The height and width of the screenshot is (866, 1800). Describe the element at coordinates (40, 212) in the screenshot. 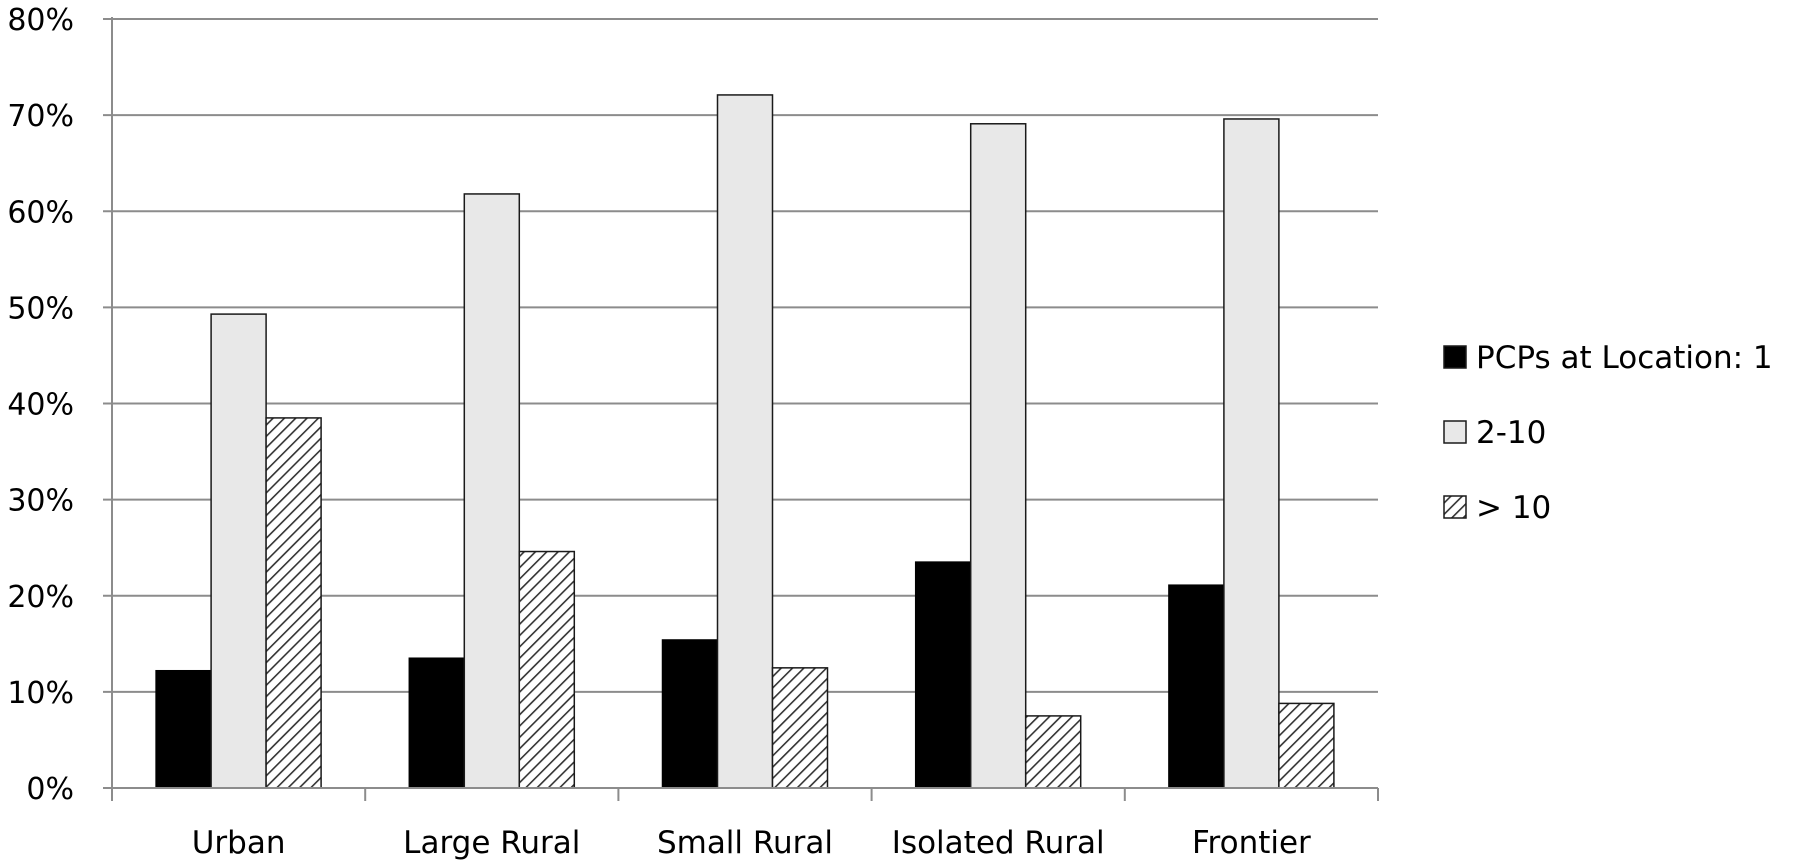

I see `y-tick-label: 60%` at that location.